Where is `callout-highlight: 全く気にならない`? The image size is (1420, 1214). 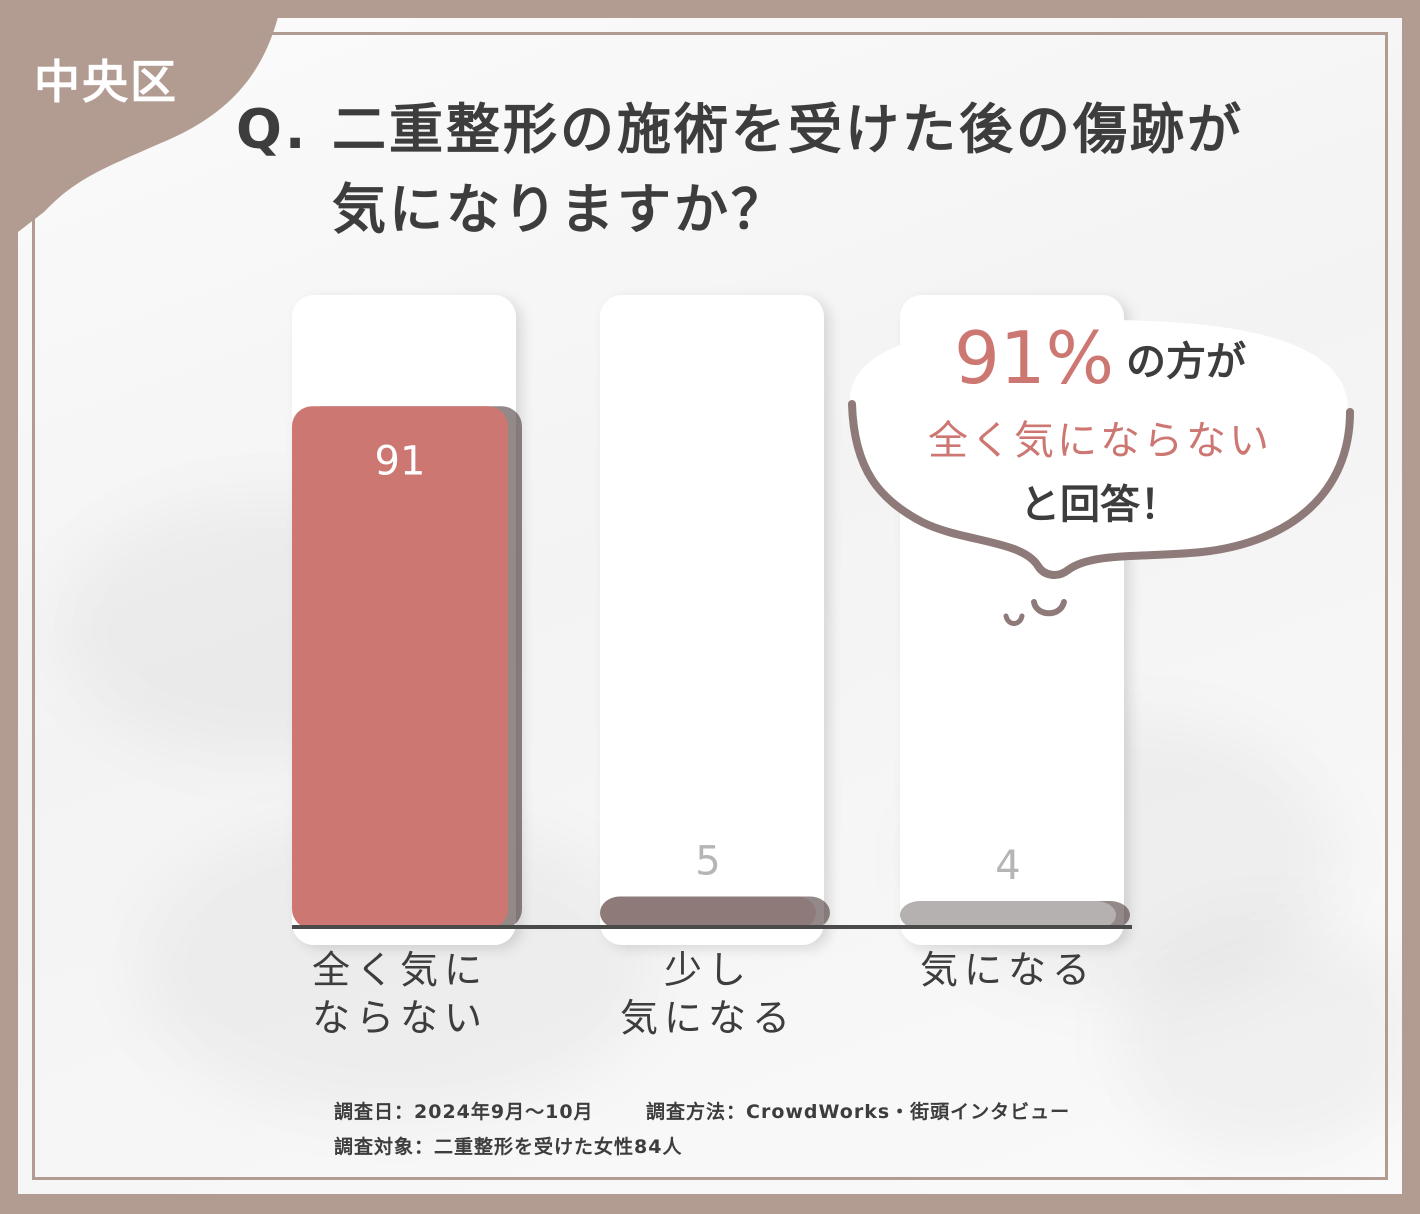
callout-highlight: 全く気にならない is located at coordinates (1100, 441).